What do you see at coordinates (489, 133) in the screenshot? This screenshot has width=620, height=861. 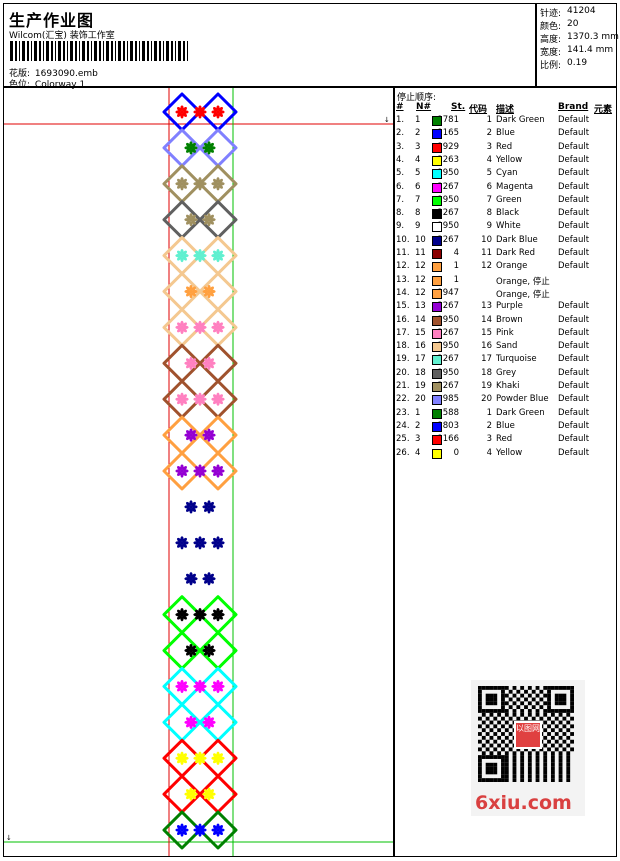 I see `row-code: 2` at bounding box center [489, 133].